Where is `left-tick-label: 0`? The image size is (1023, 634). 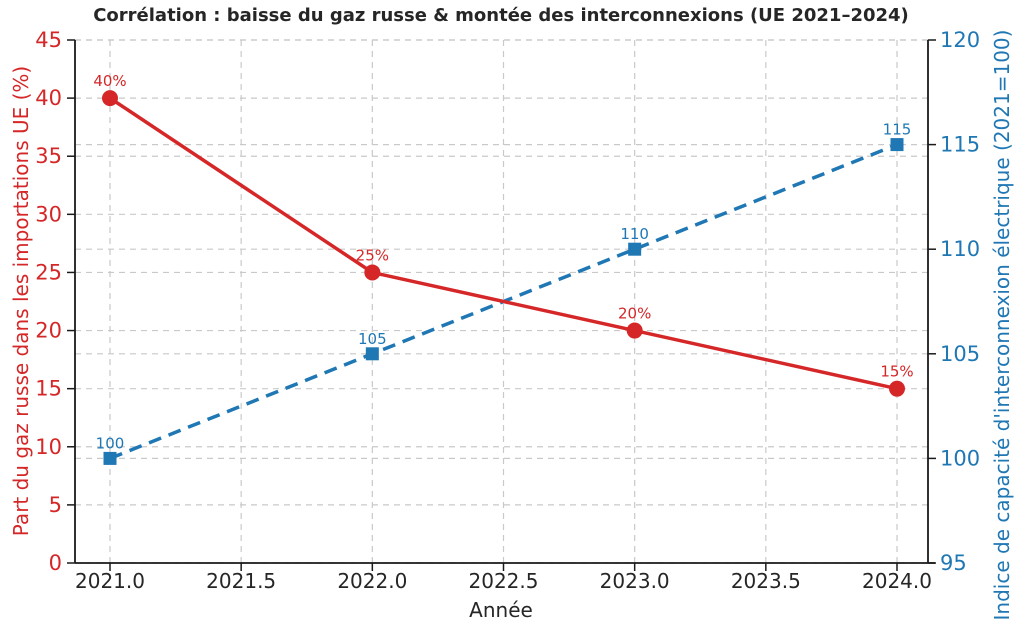 left-tick-label: 0 is located at coordinates (55, 563).